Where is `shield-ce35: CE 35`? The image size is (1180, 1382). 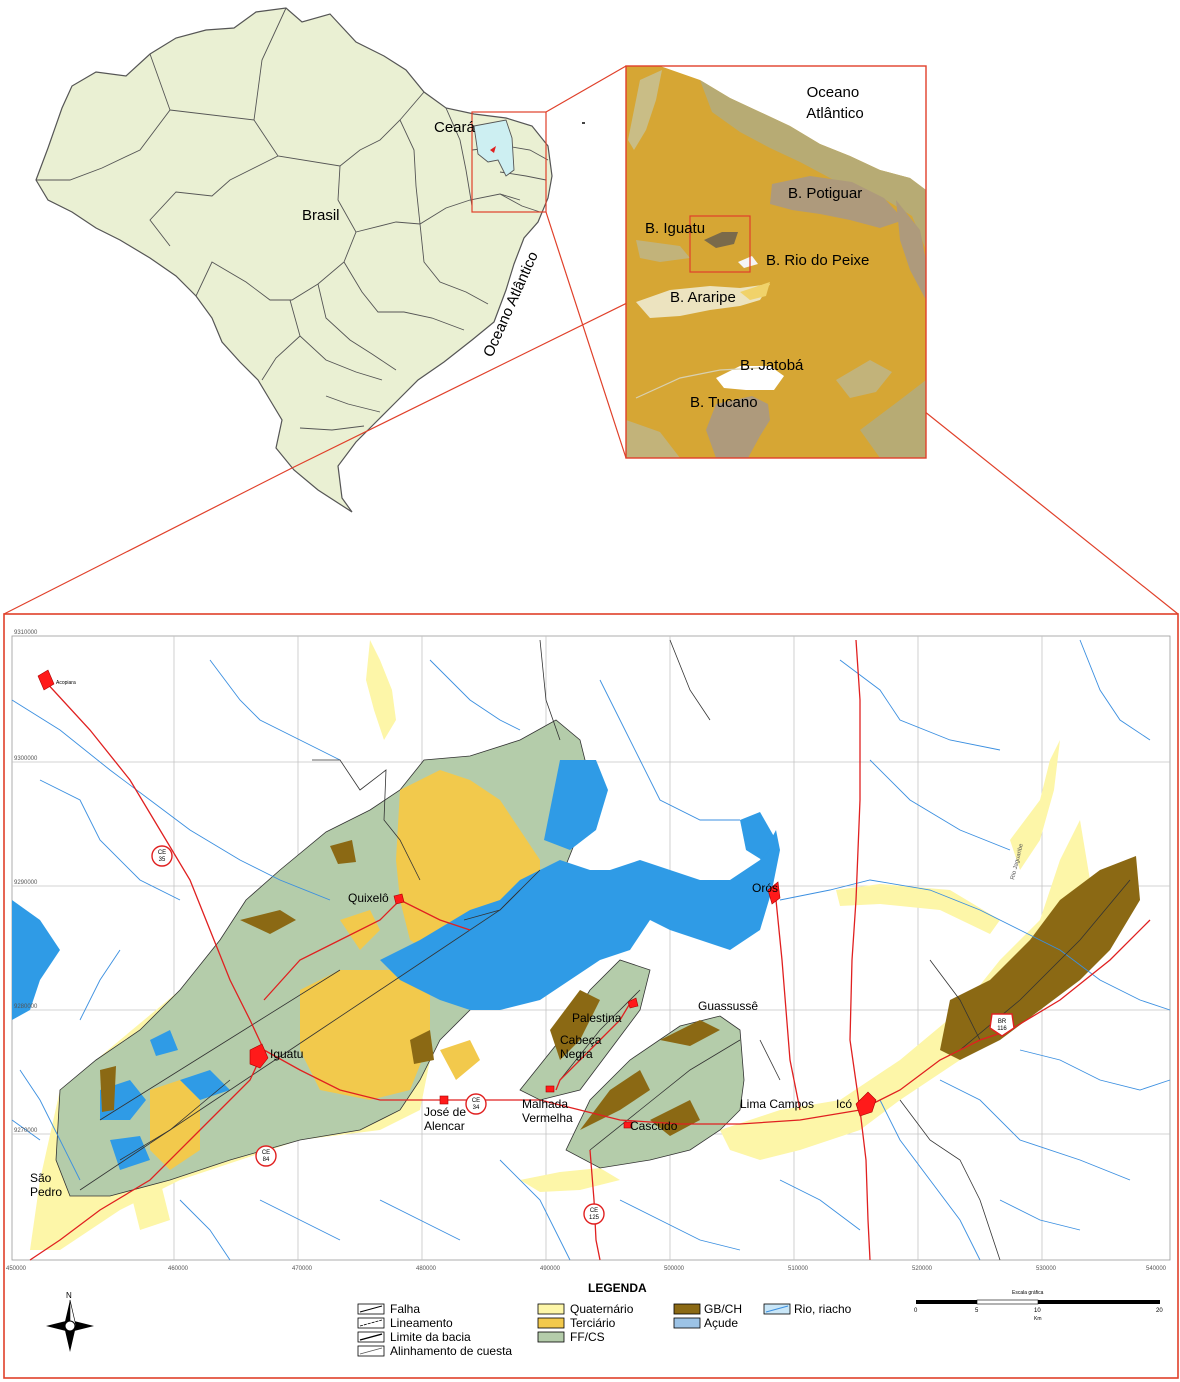 shield-ce35: CE 35 is located at coordinates (162, 856).